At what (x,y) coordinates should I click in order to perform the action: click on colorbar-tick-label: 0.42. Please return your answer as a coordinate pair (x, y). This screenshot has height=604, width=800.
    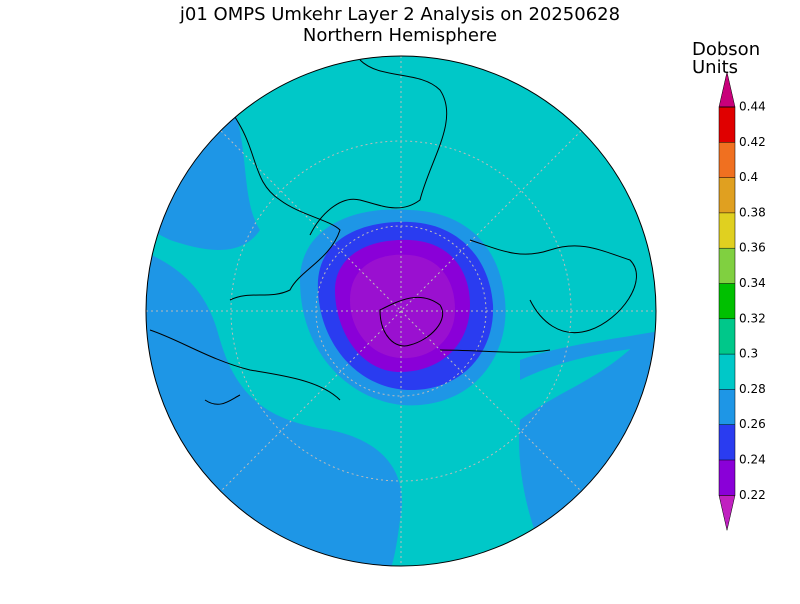
    Looking at the image, I should click on (752, 142).